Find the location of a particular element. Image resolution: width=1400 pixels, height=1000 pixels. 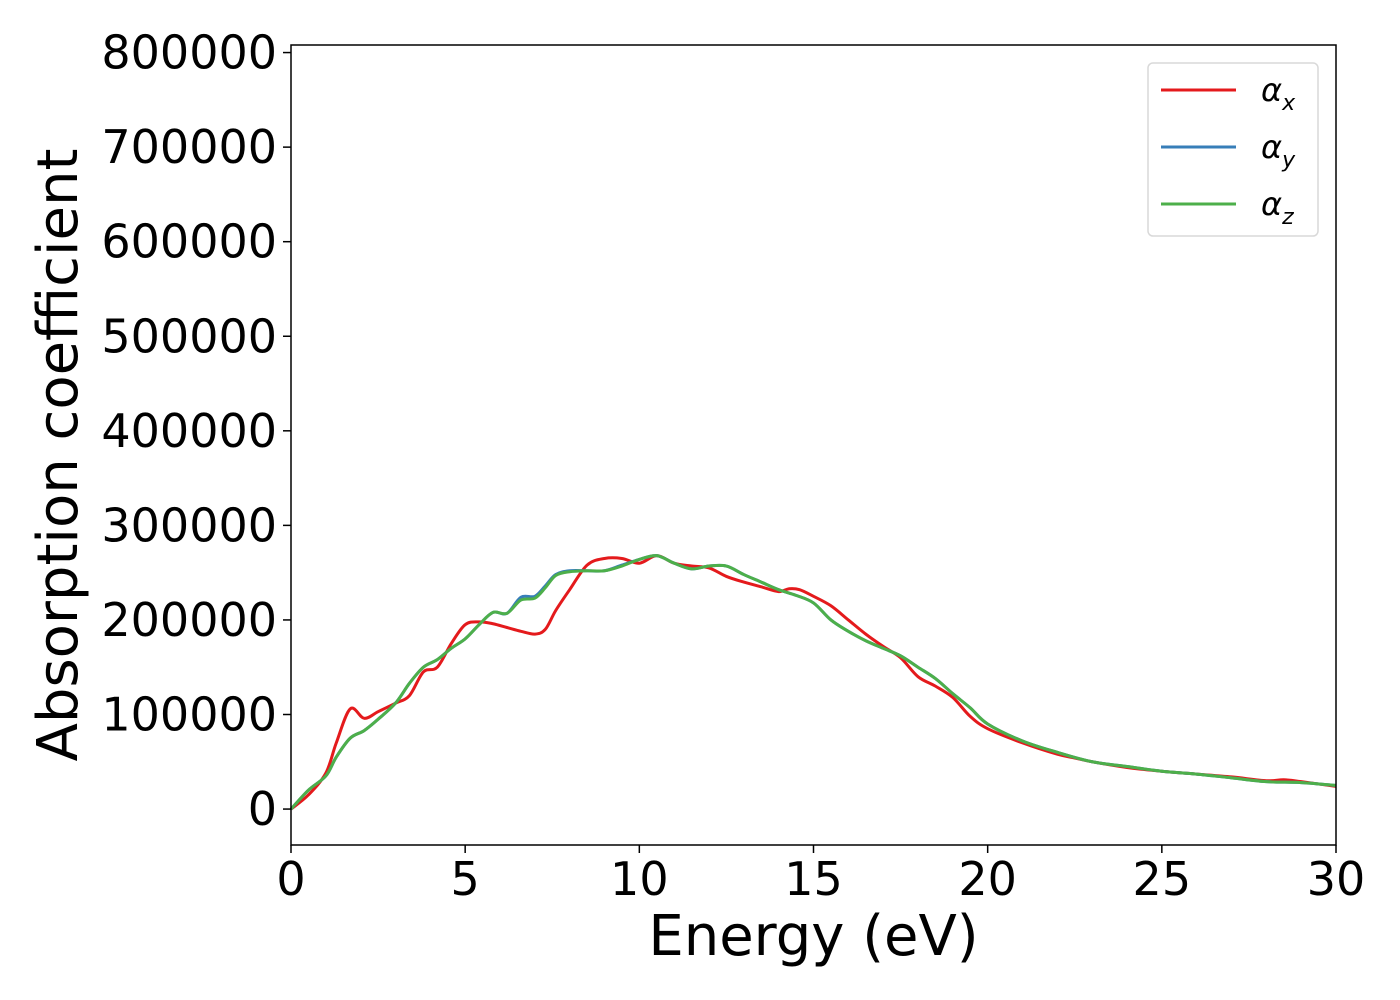

y-tick-label: 800000 is located at coordinates (189, 53).